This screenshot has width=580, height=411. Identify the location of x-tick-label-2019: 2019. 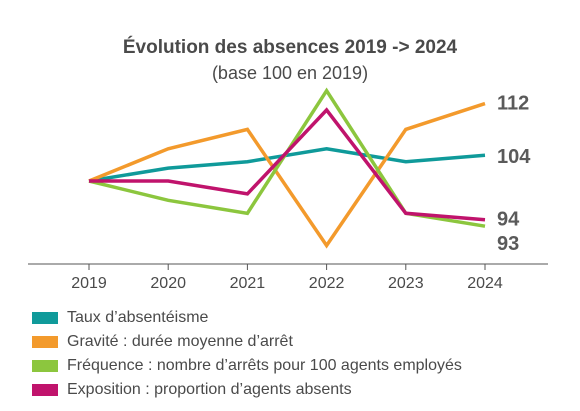
(89, 283).